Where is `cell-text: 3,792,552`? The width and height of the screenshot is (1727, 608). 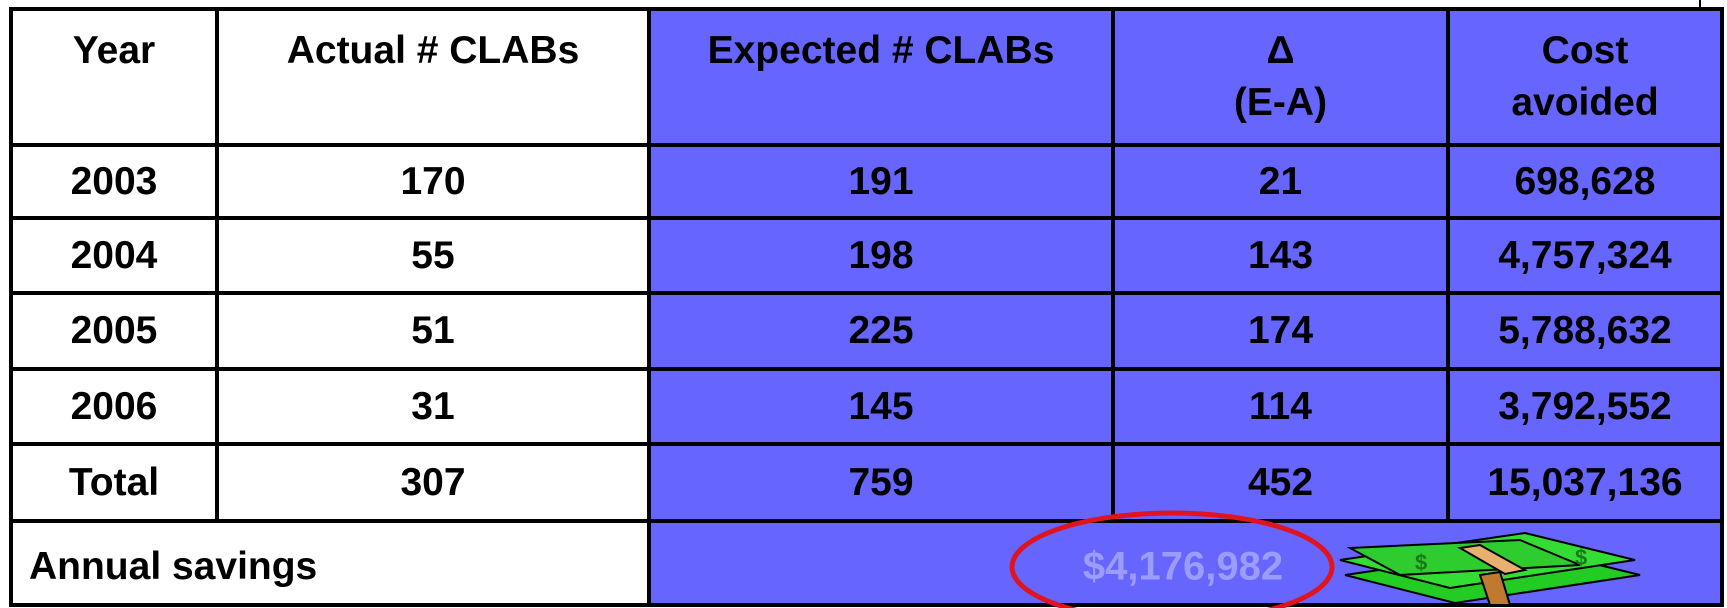 cell-text: 3,792,552 is located at coordinates (1585, 406).